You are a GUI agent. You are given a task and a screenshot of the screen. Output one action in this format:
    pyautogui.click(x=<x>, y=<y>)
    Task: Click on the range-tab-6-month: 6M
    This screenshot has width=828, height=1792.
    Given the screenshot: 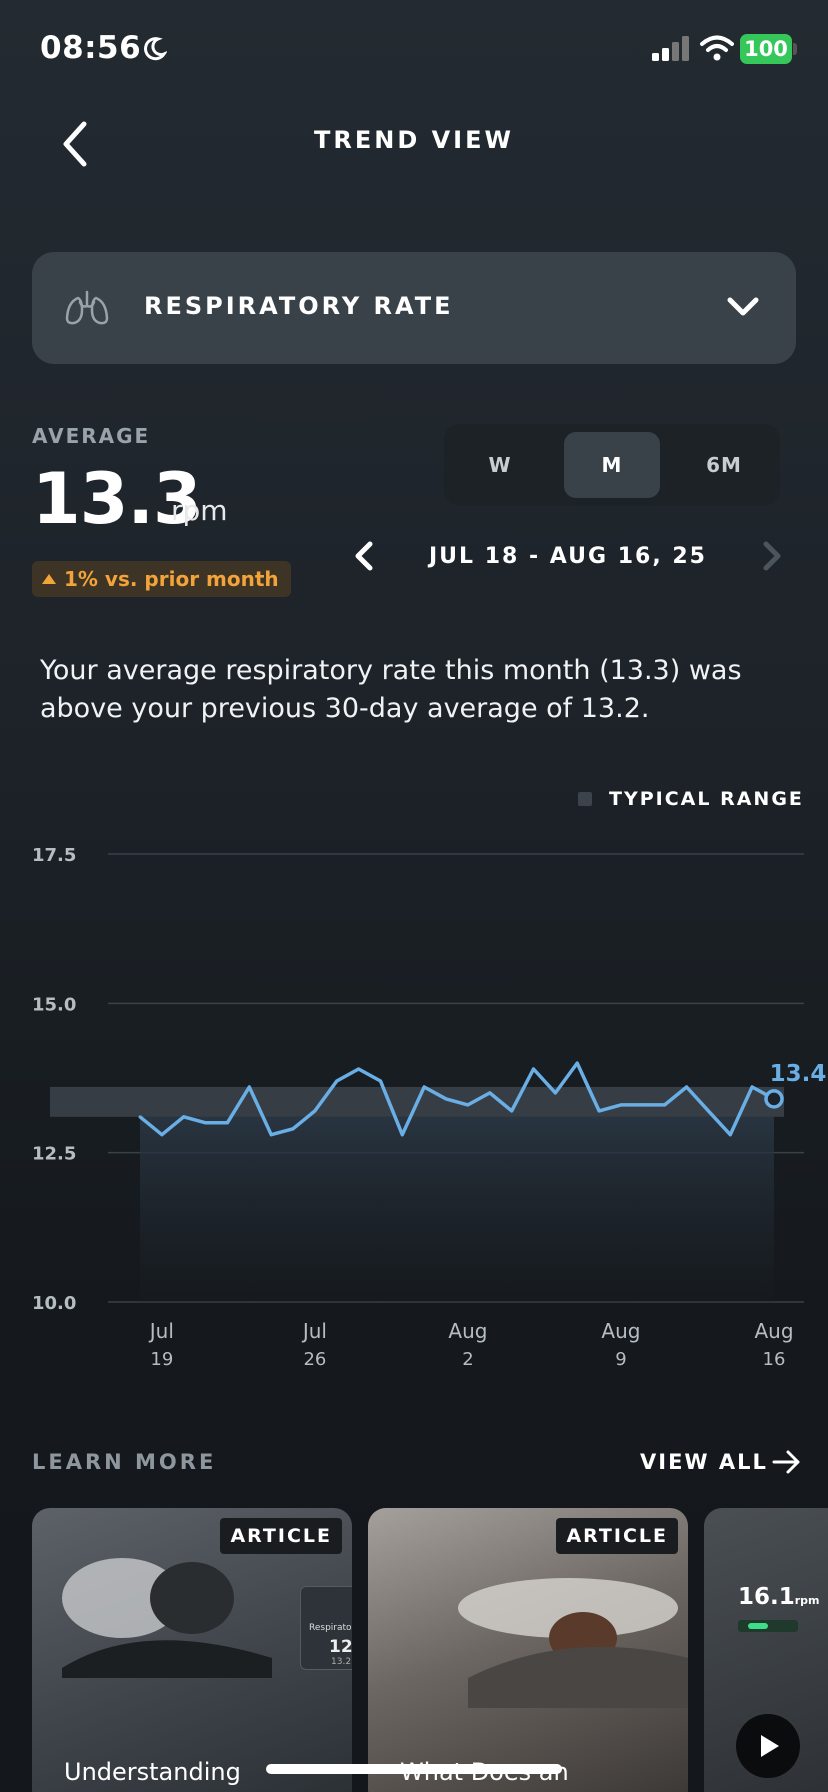 What is the action you would take?
    pyautogui.click(x=724, y=465)
    